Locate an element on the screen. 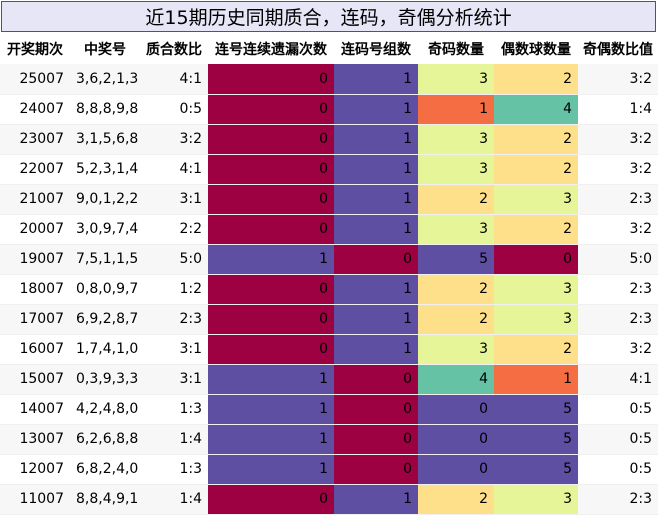 The image size is (658, 516). column-header: 连号连续遗漏次数 is located at coordinates (271, 49).